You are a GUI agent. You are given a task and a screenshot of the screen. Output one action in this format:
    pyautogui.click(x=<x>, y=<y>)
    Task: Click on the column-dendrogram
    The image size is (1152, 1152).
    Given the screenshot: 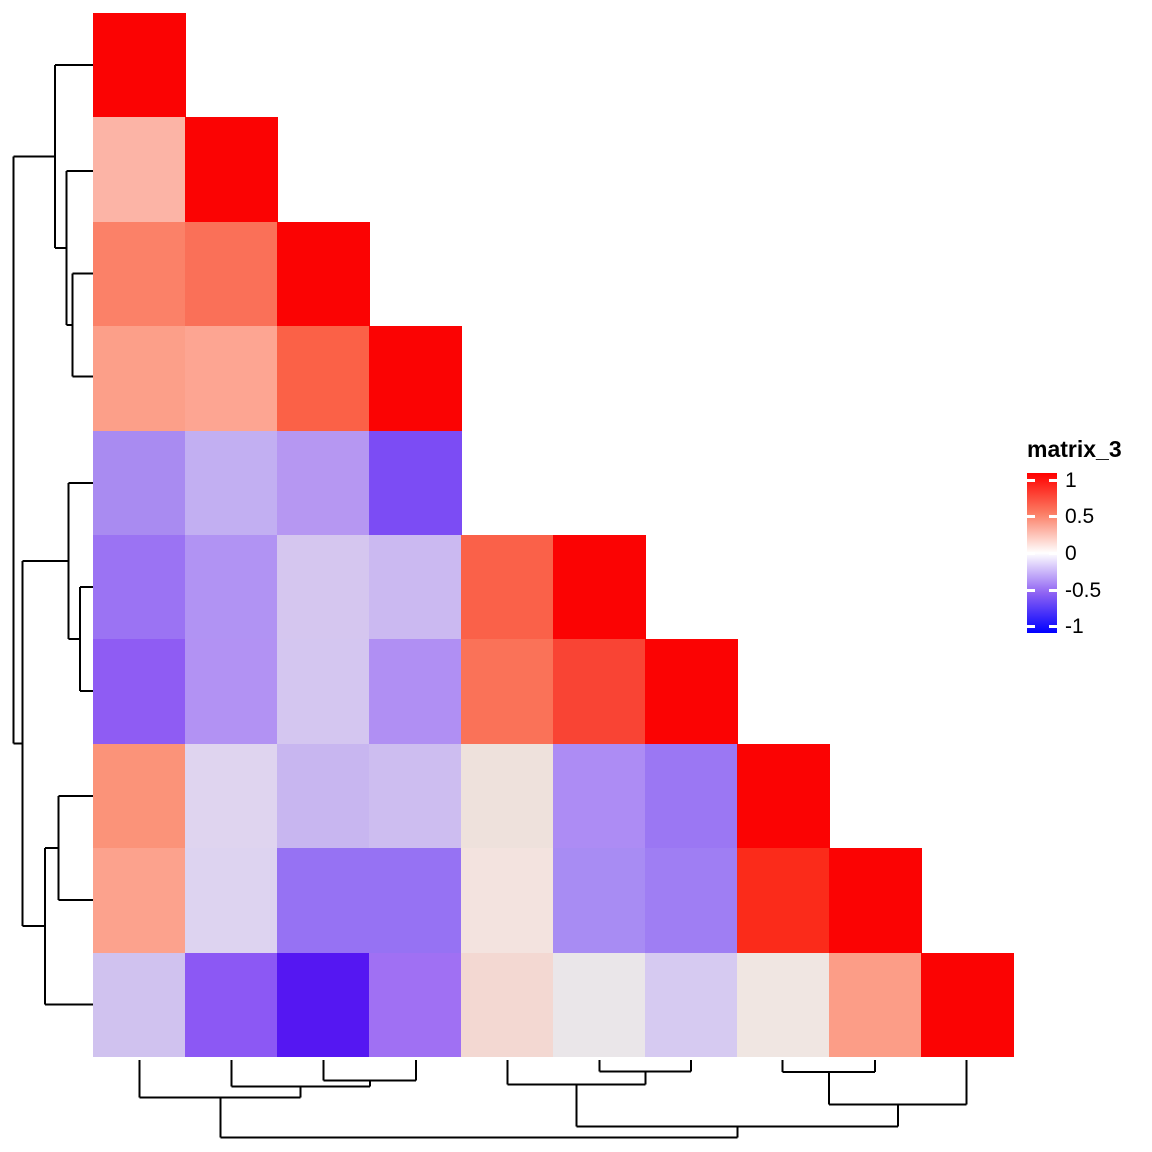 What is the action you would take?
    pyautogui.click(x=553, y=1099)
    